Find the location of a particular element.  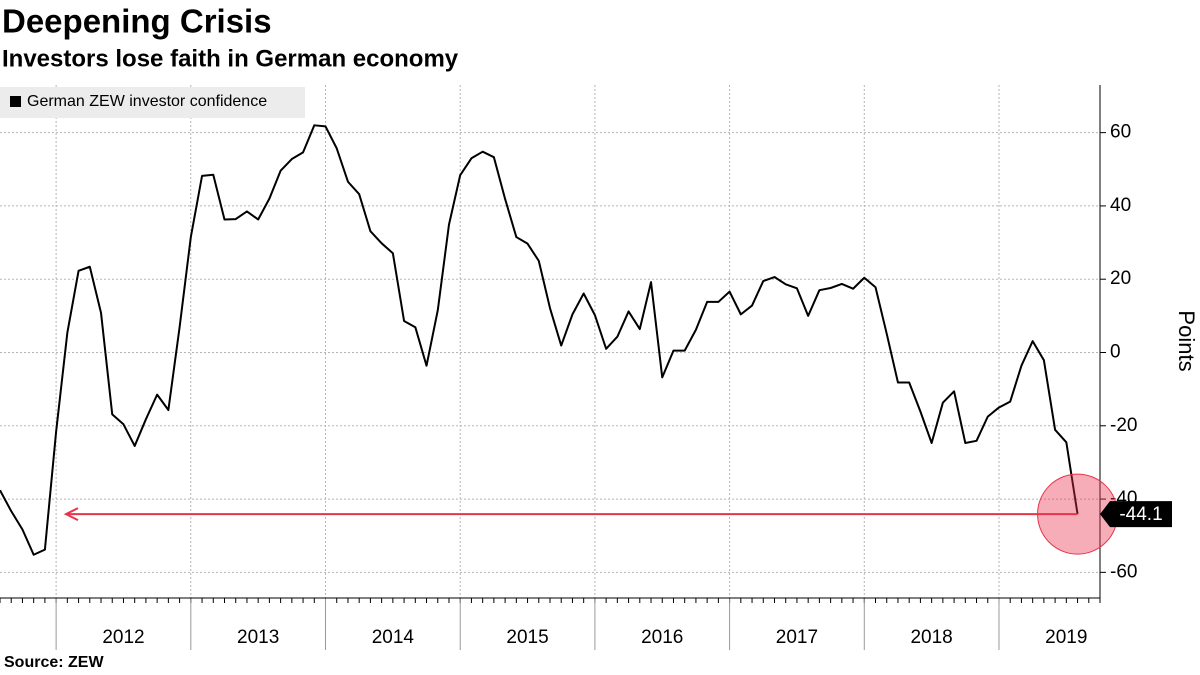

y-tick-label: 20 is located at coordinates (1120, 278).